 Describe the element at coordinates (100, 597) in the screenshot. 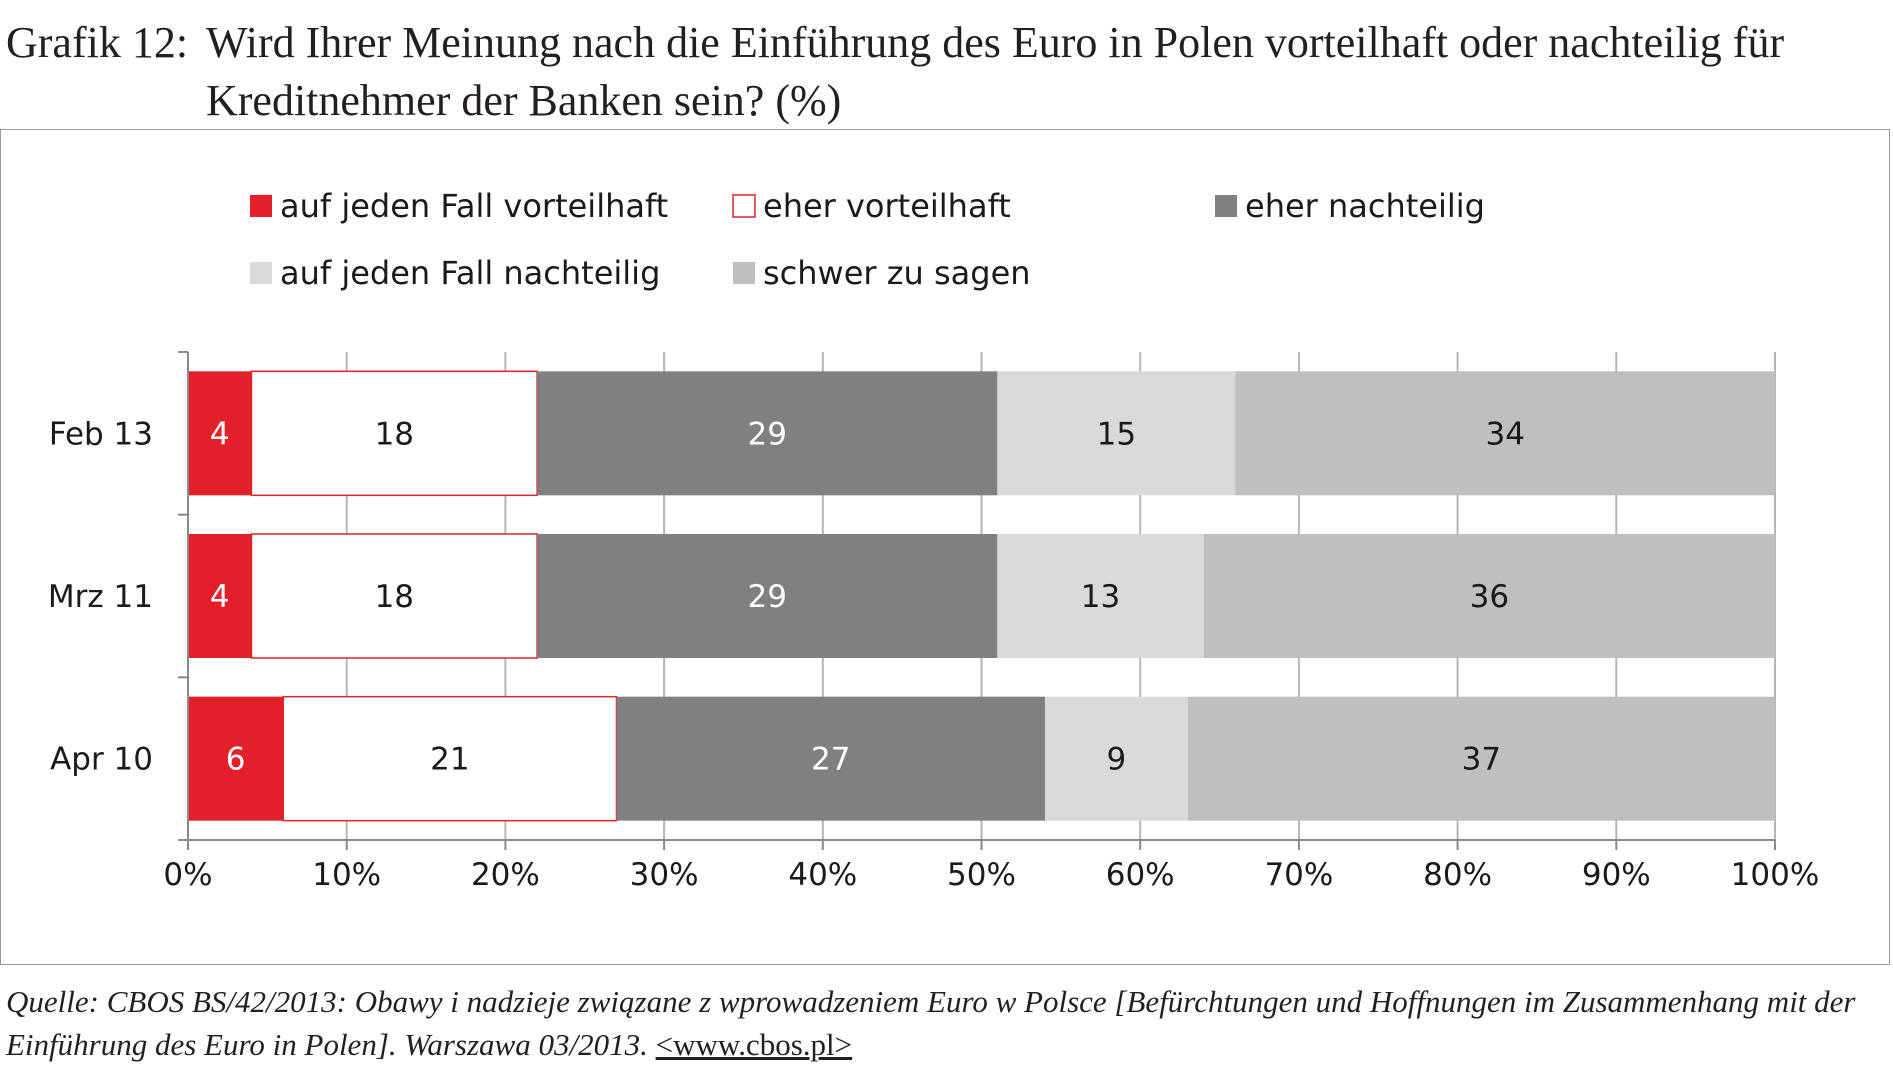

I see `category-label: Mrz 11` at that location.